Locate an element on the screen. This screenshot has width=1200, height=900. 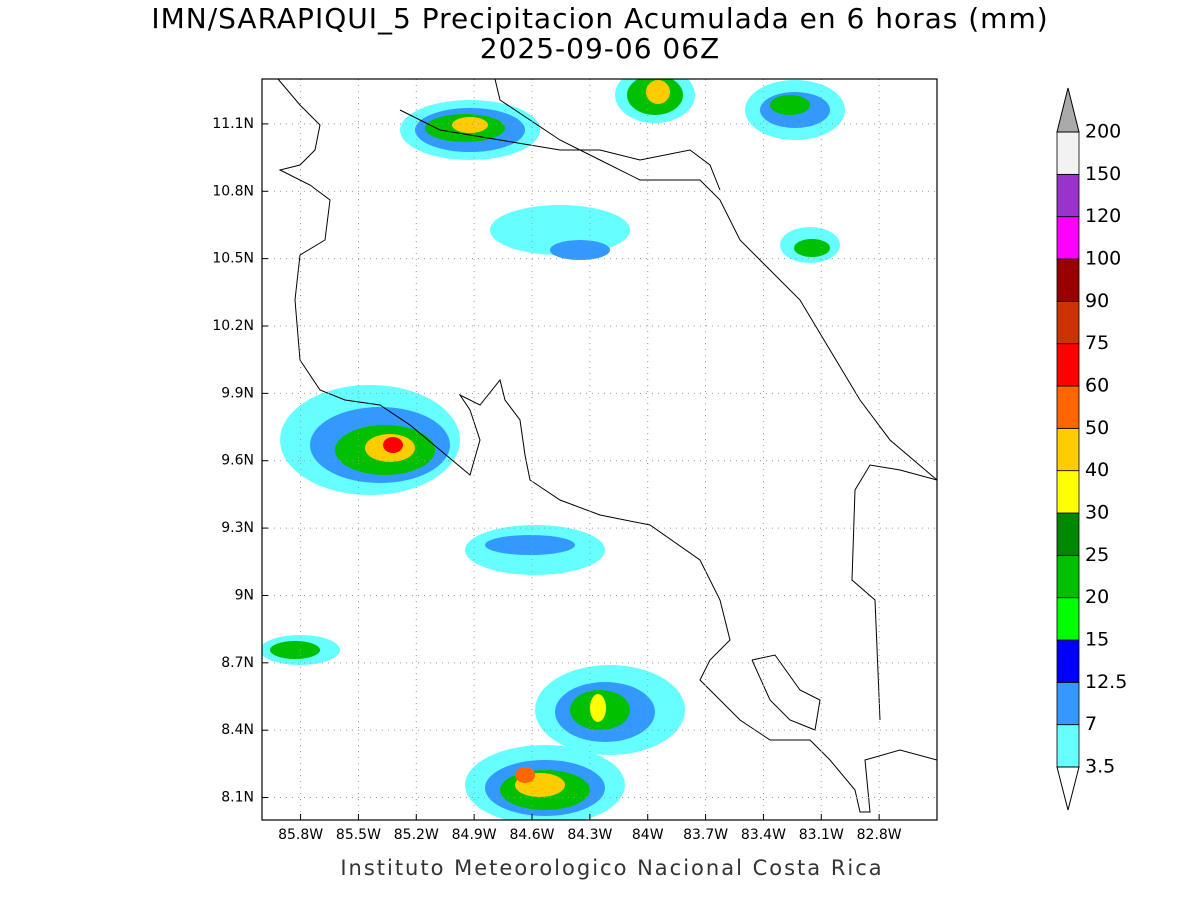
colorbar-label: 12.5 is located at coordinates (1106, 682).